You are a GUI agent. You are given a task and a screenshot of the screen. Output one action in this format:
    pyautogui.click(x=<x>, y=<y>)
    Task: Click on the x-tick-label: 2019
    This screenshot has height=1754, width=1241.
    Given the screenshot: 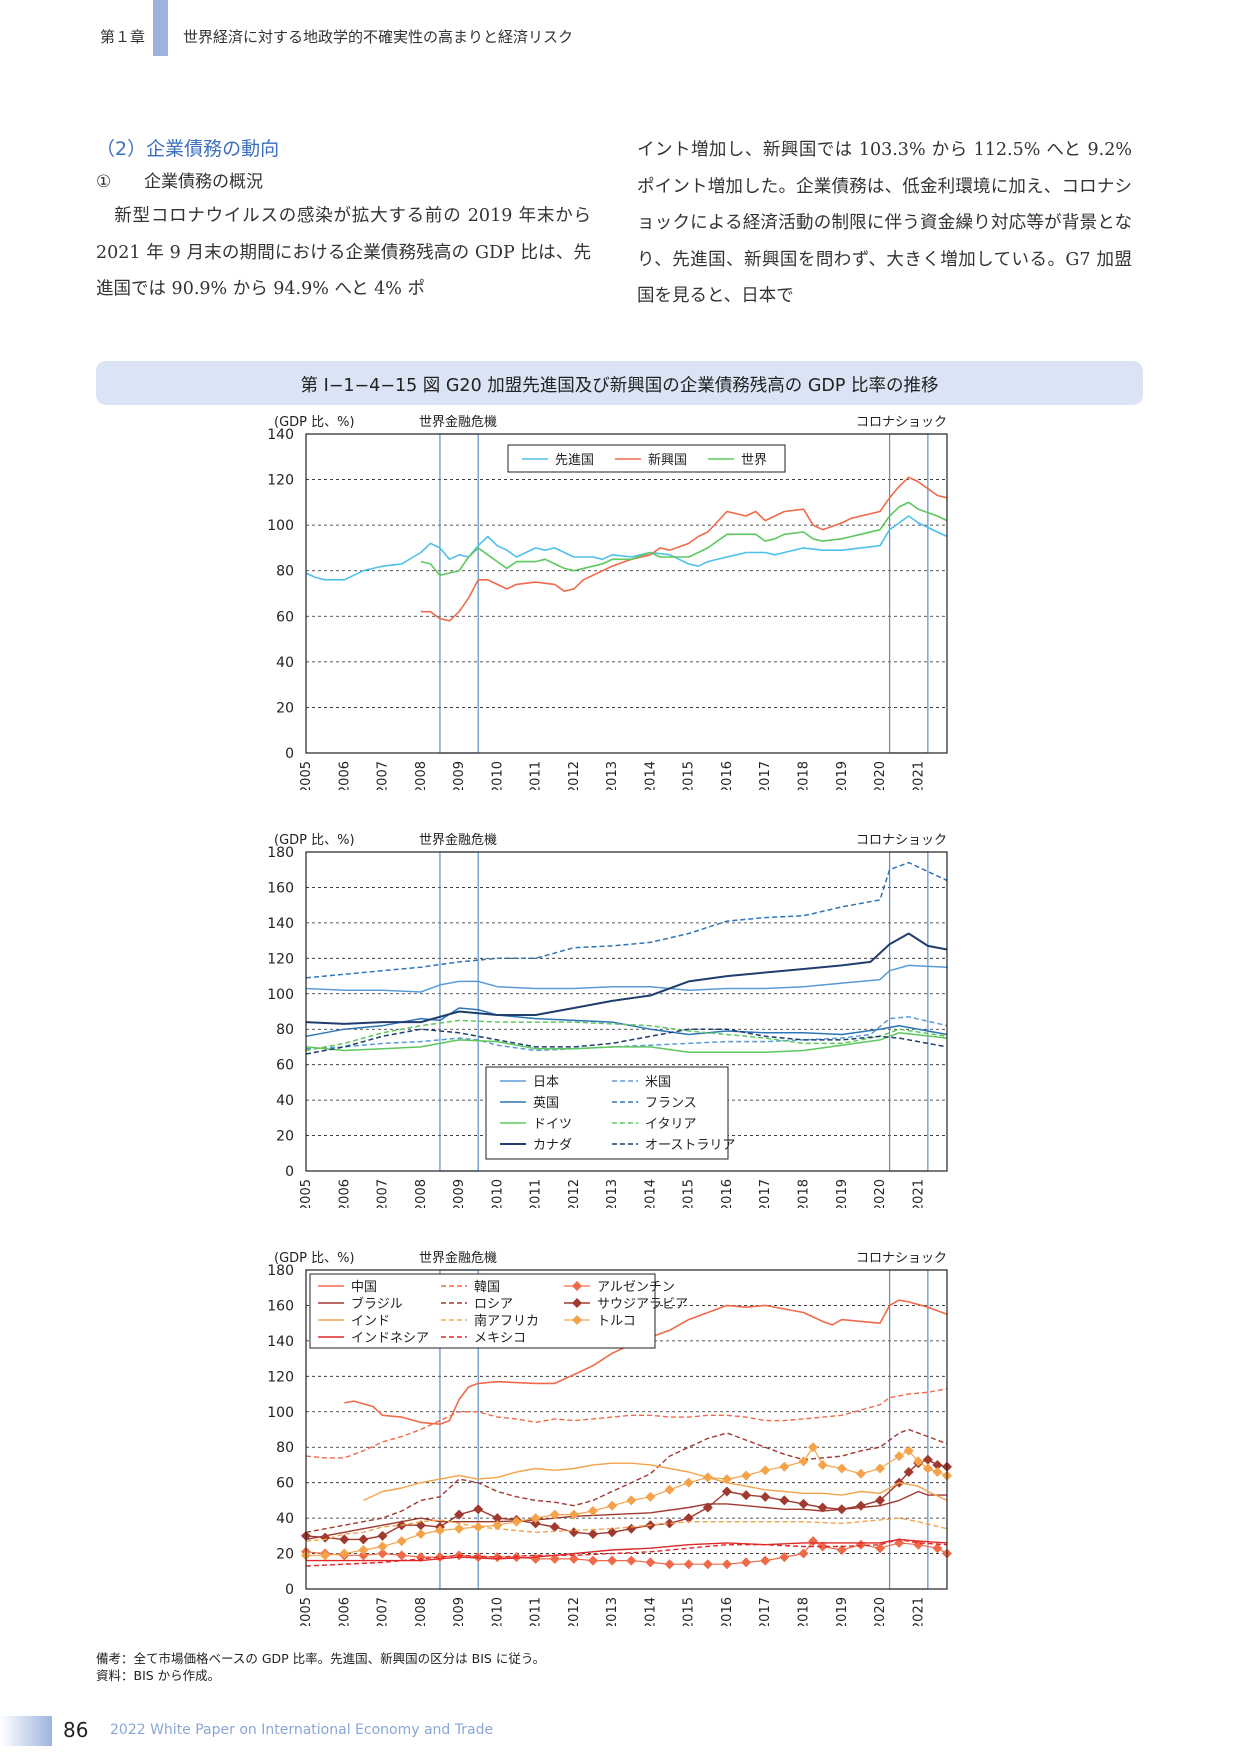 What is the action you would take?
    pyautogui.click(x=842, y=775)
    